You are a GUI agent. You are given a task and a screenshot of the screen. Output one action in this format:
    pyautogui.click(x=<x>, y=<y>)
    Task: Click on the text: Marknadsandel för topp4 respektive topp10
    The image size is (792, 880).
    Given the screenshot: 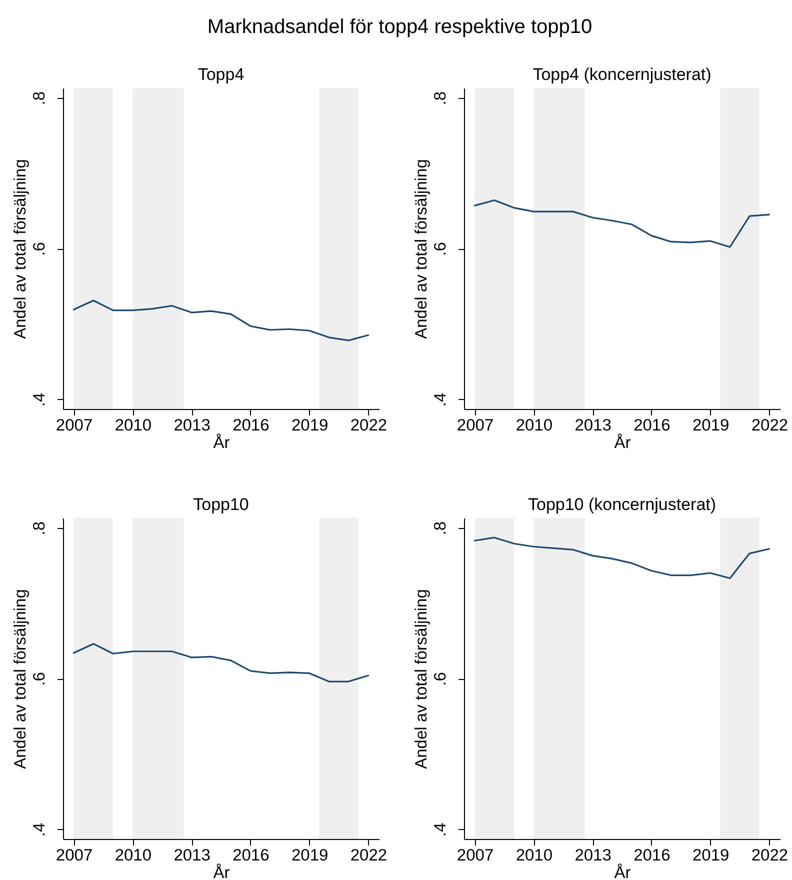 What is the action you would take?
    pyautogui.click(x=399, y=27)
    